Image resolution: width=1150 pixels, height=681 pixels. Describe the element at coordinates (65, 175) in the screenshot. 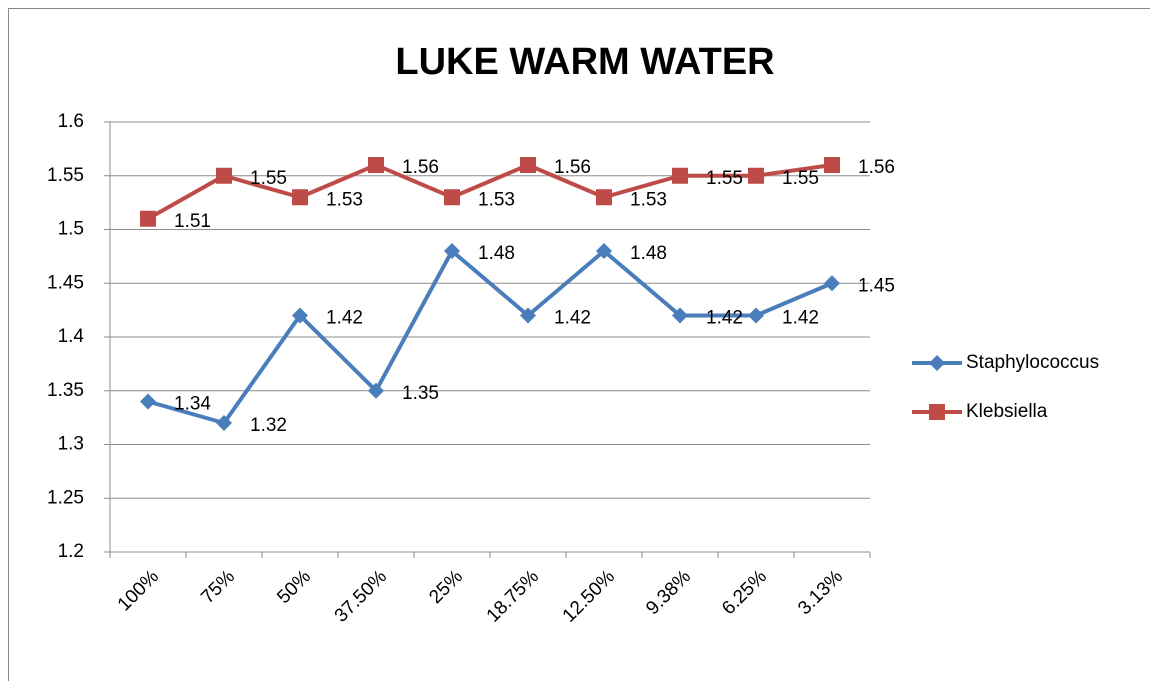

I see `y-tick-label: 1.55` at that location.